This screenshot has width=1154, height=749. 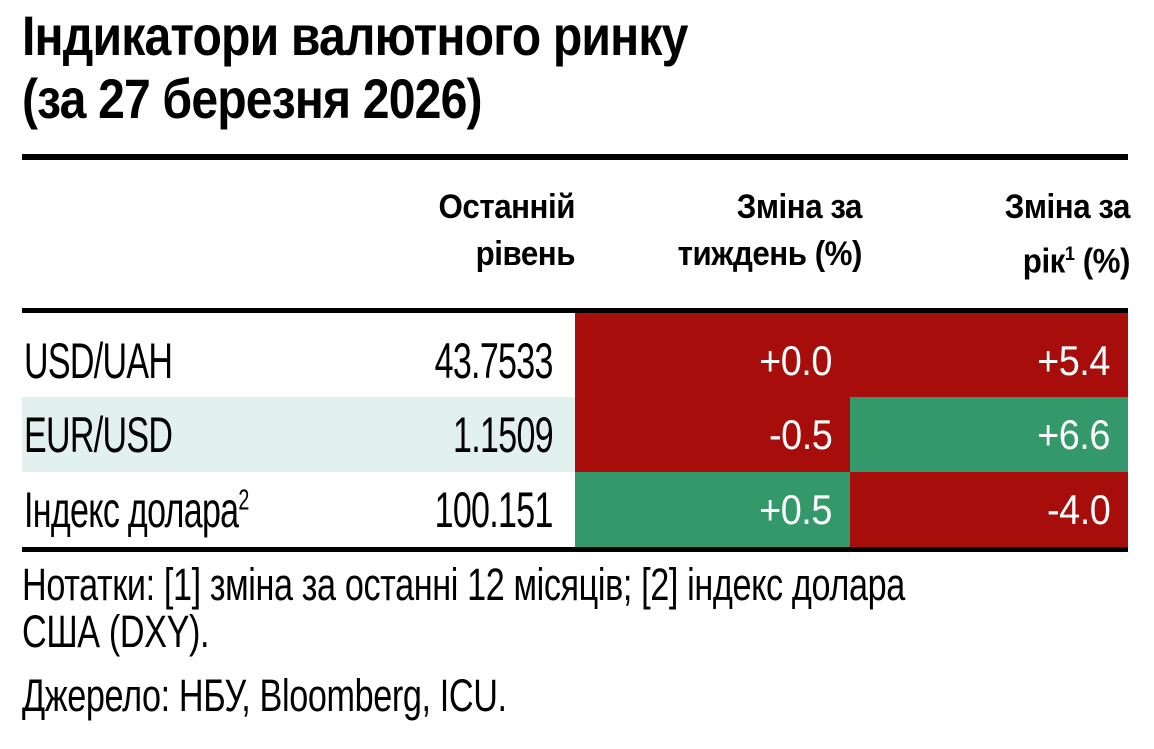 What do you see at coordinates (989, 355) in the screenshot?
I see `year-change-cell: +5.4` at bounding box center [989, 355].